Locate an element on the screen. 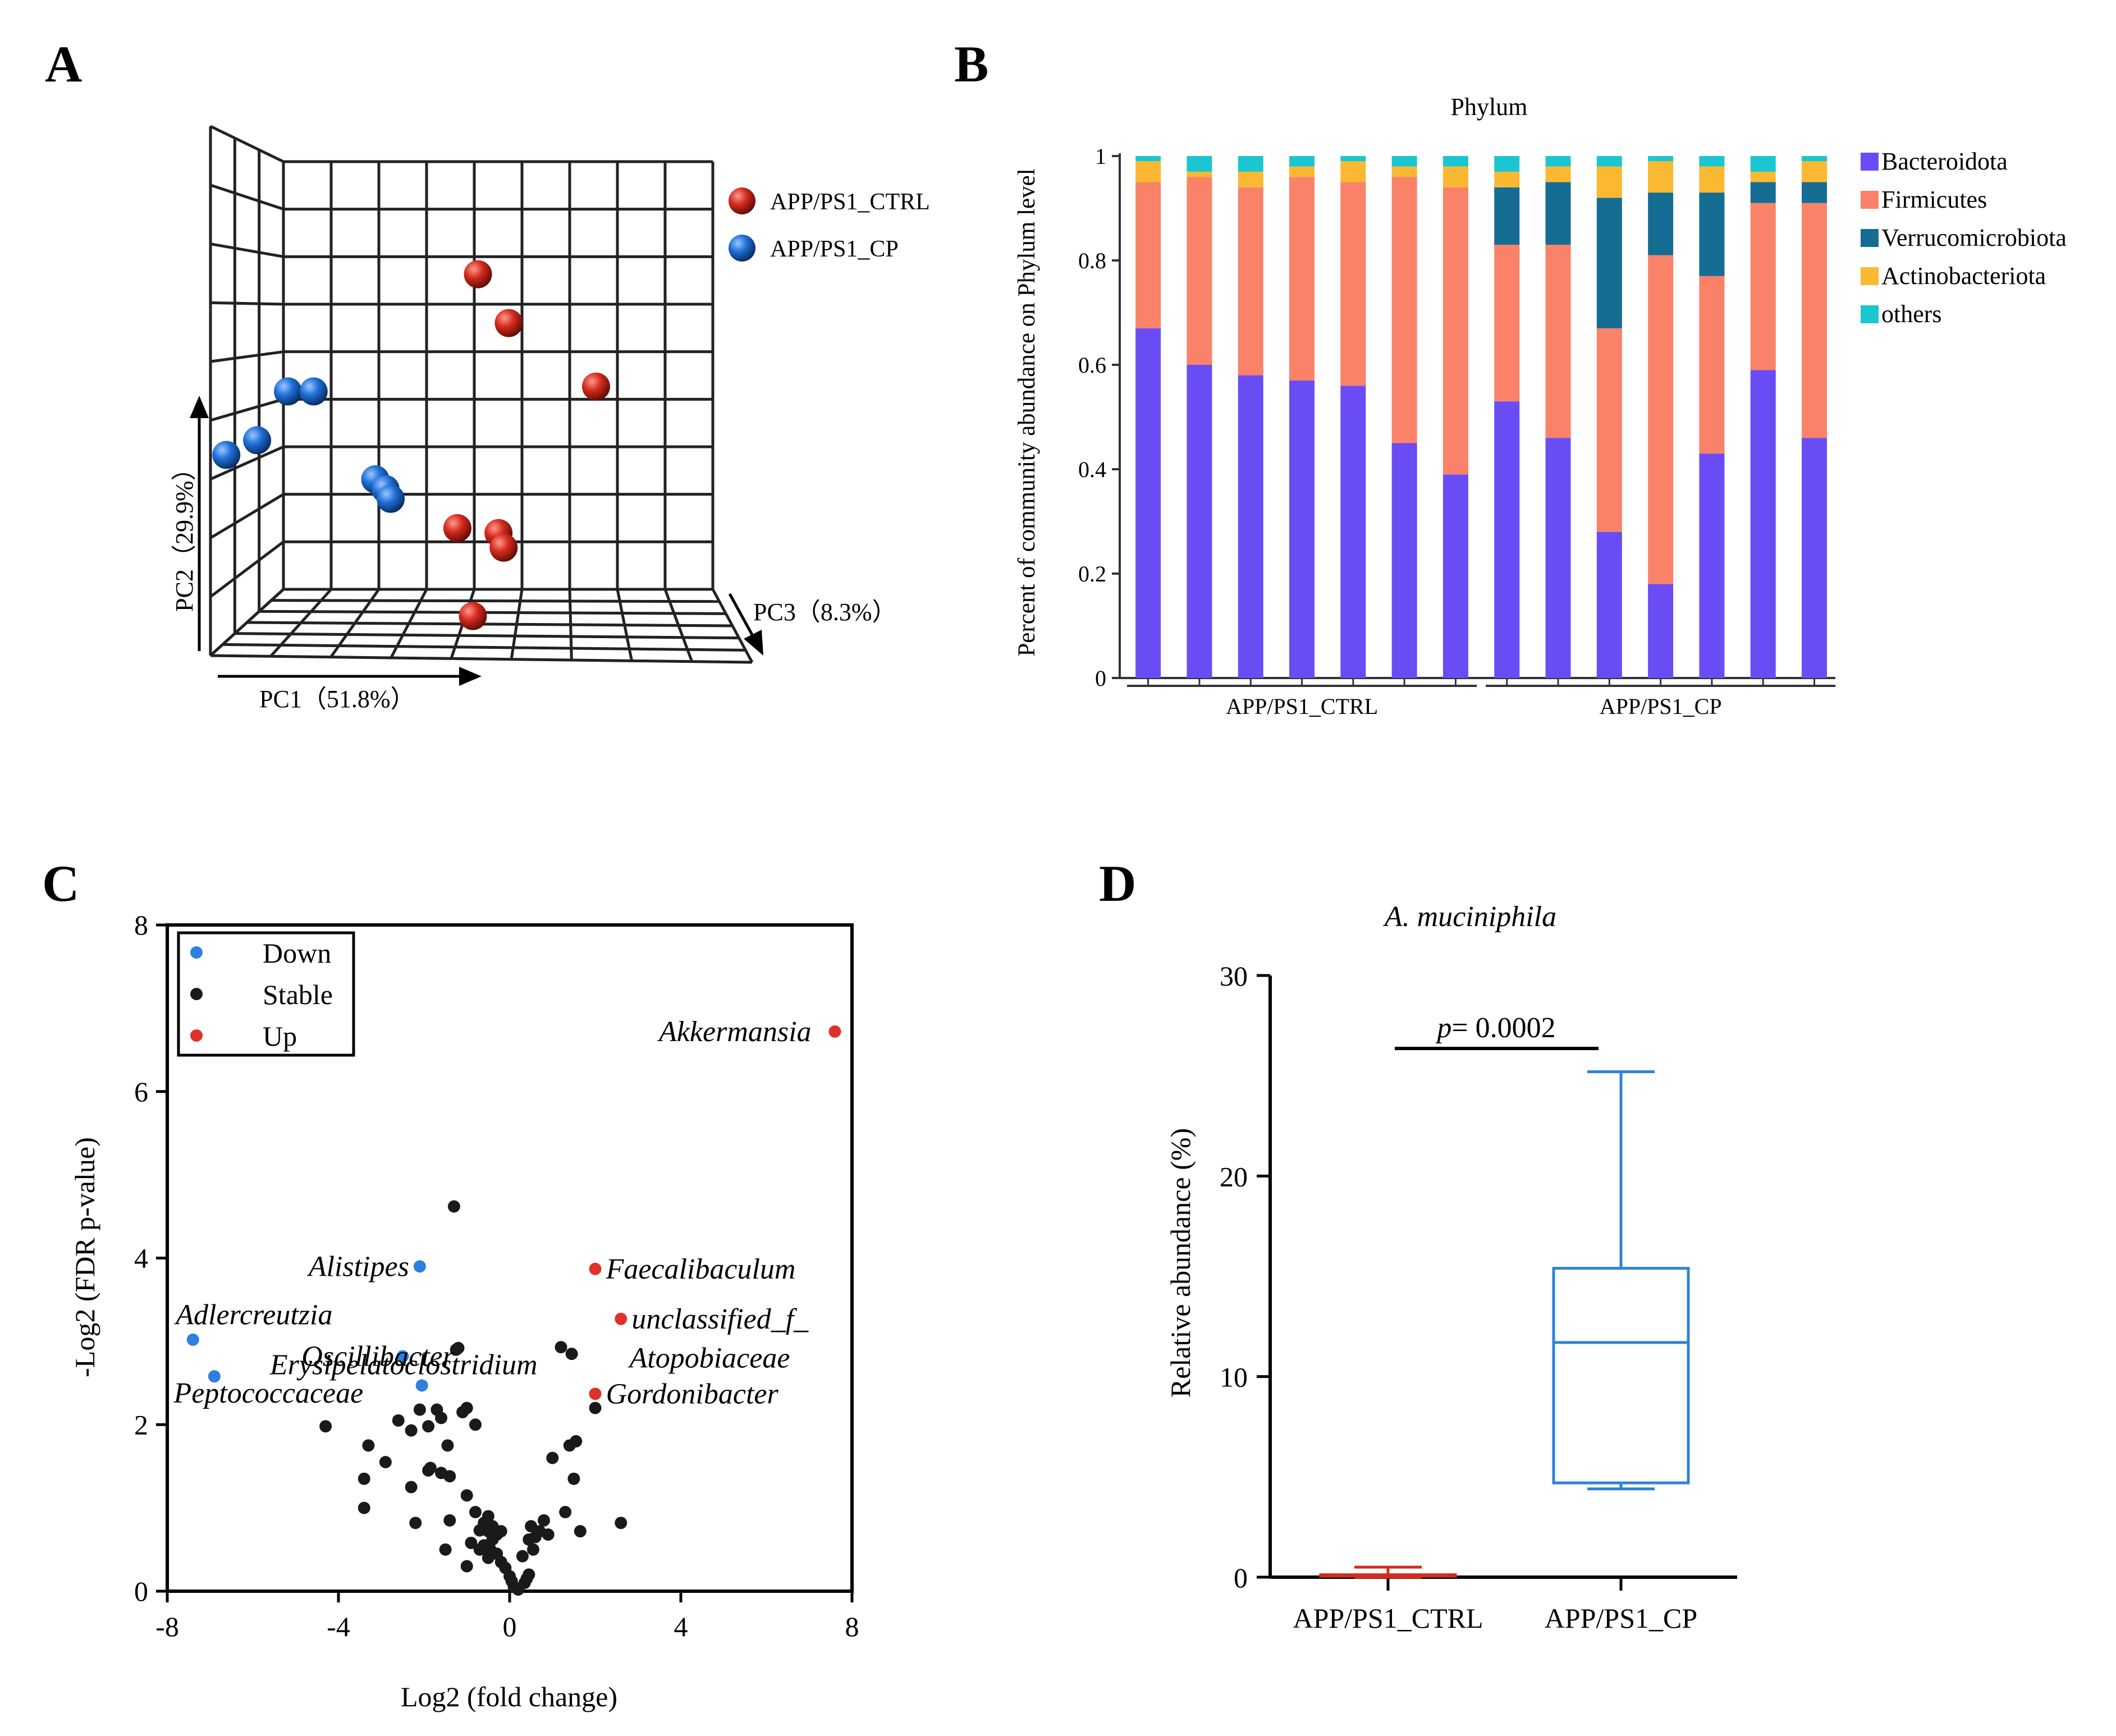  point-label-oscillibacter: Oscillibacter is located at coordinates (377, 1357).